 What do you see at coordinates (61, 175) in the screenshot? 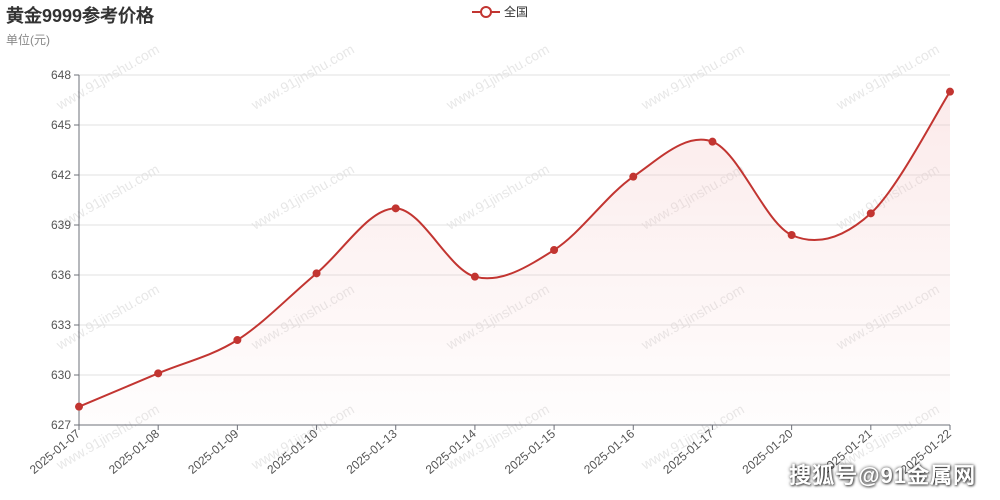
I see `y-tick-label: 642` at bounding box center [61, 175].